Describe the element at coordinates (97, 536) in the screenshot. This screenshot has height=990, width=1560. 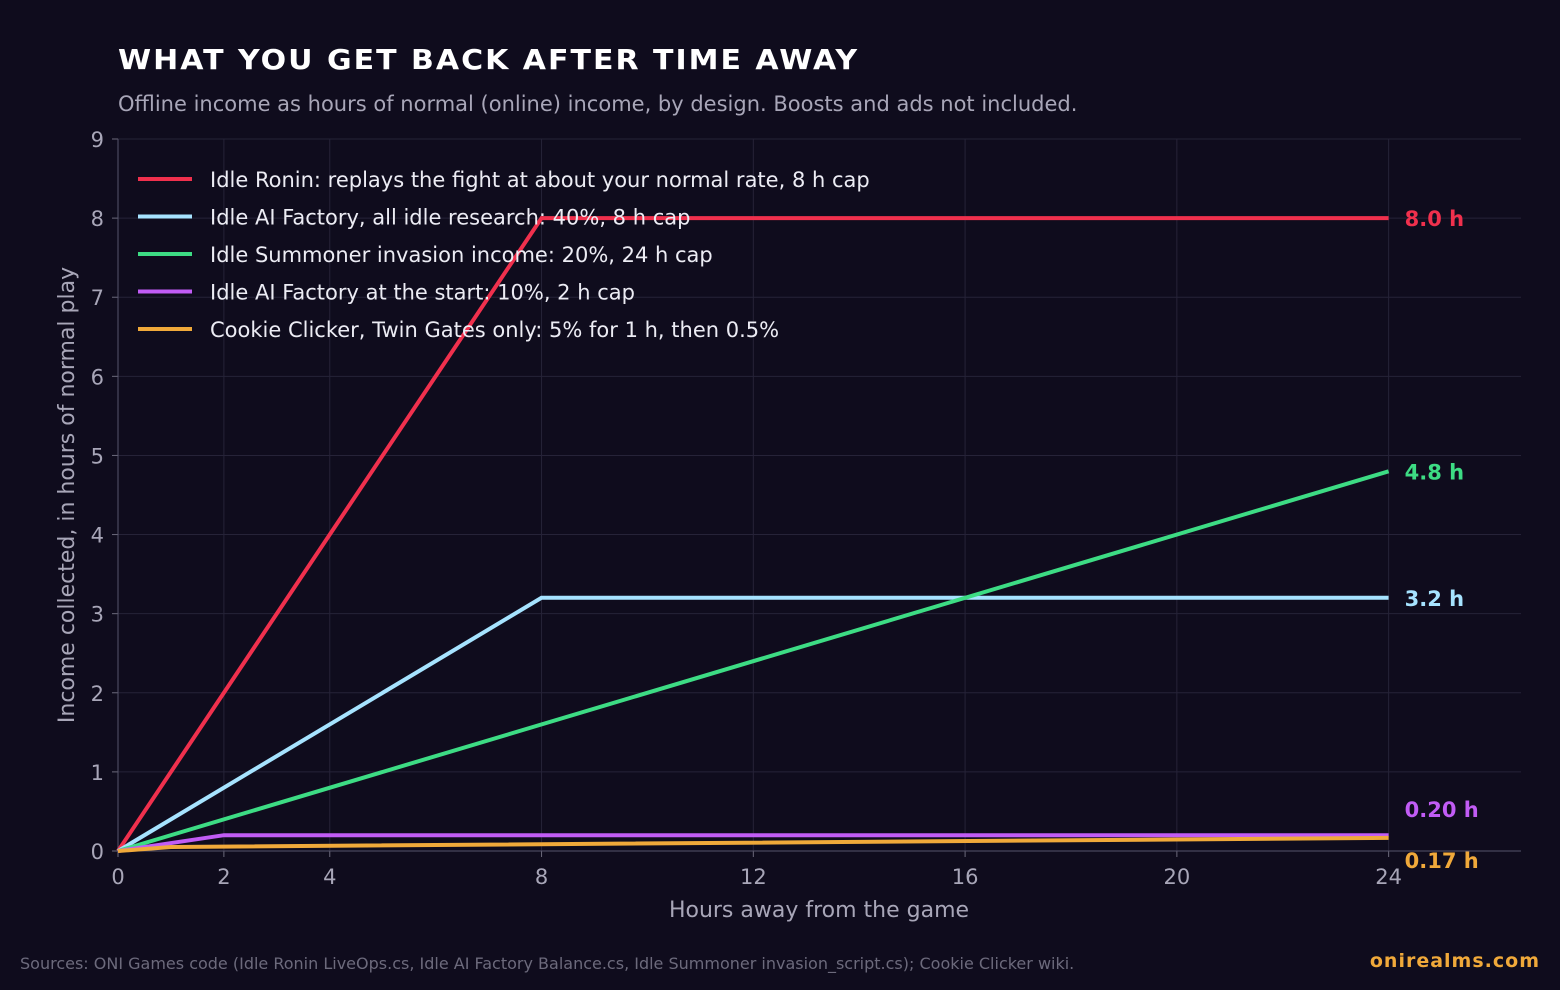
I see `y-tick-label: 4` at that location.